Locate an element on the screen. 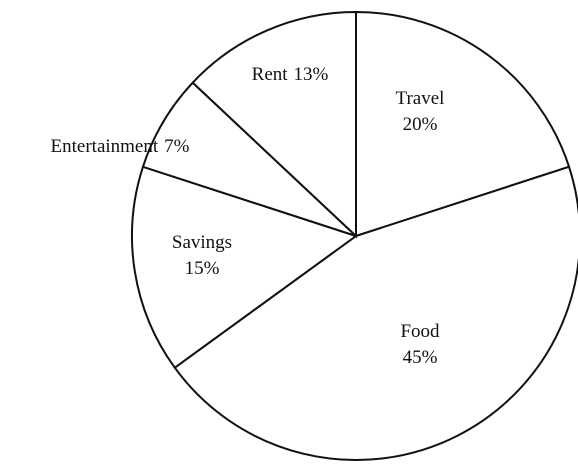  slice-label: Savings 15% is located at coordinates (202, 255).